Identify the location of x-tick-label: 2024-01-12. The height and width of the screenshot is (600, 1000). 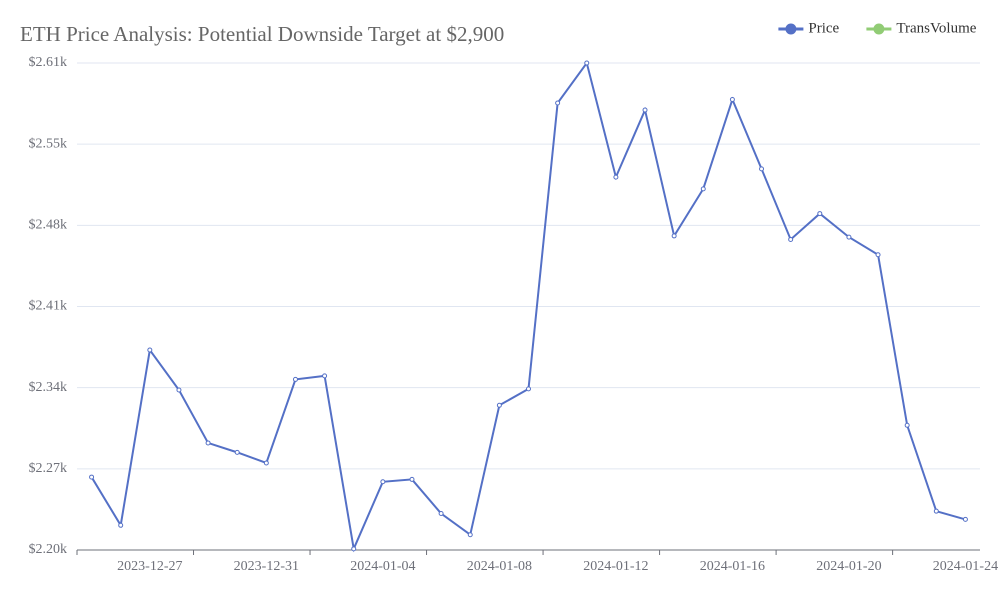
(615, 566).